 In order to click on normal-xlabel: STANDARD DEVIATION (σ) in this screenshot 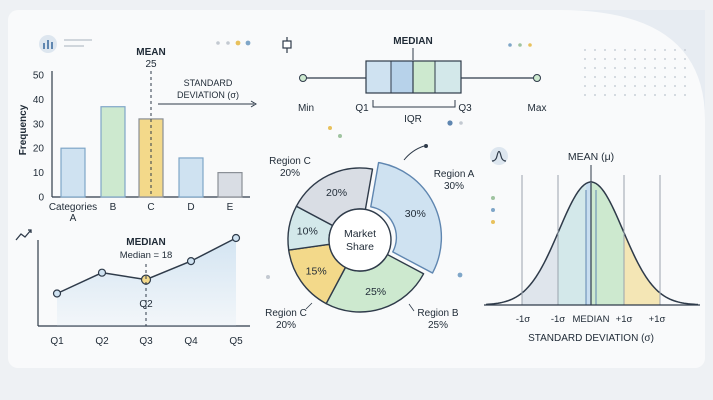, I will do `click(591, 338)`.